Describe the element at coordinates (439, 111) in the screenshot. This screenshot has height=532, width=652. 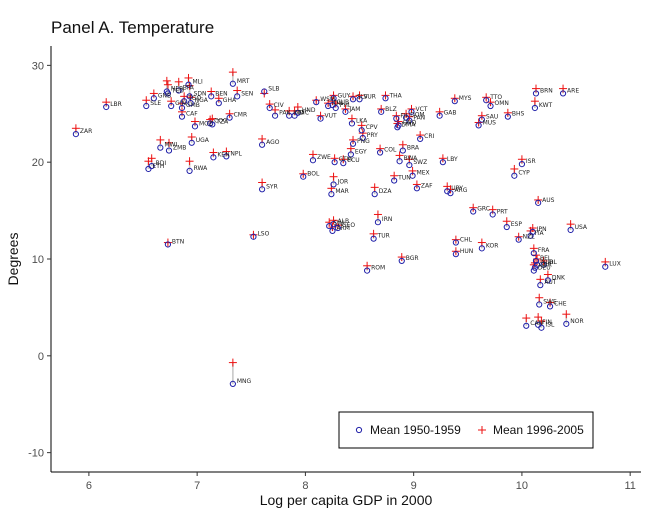
I see `point-1996-2005-gab` at that location.